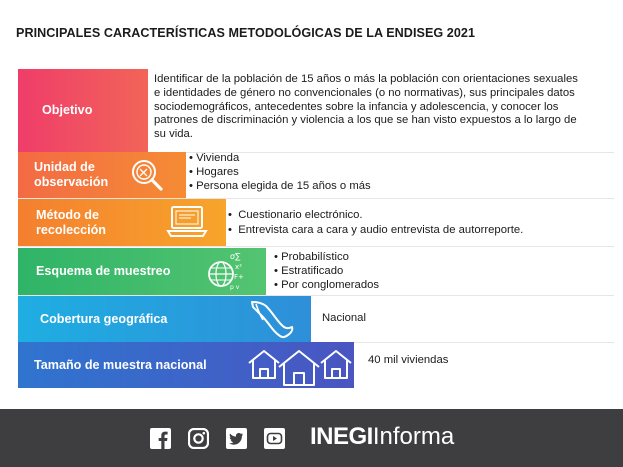 The height and width of the screenshot is (467, 623). I want to click on bullet-text: Persona elegida de 15 años o más, so click(283, 185).